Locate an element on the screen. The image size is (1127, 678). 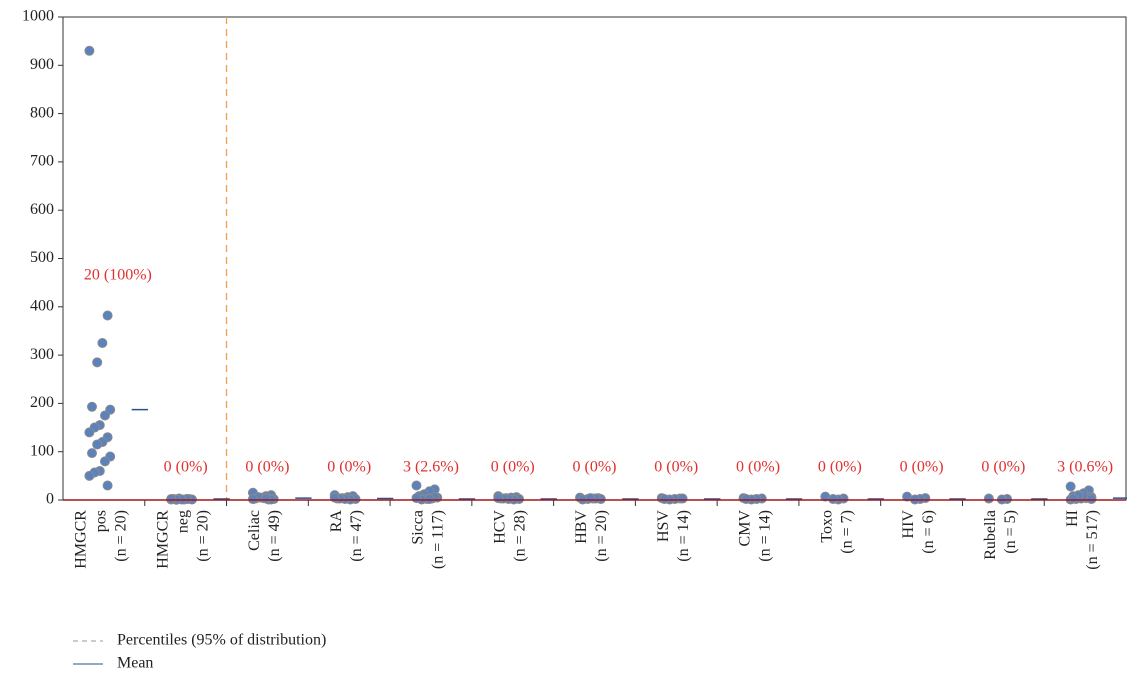
x-tick-label: RA is located at coordinates (336, 521).